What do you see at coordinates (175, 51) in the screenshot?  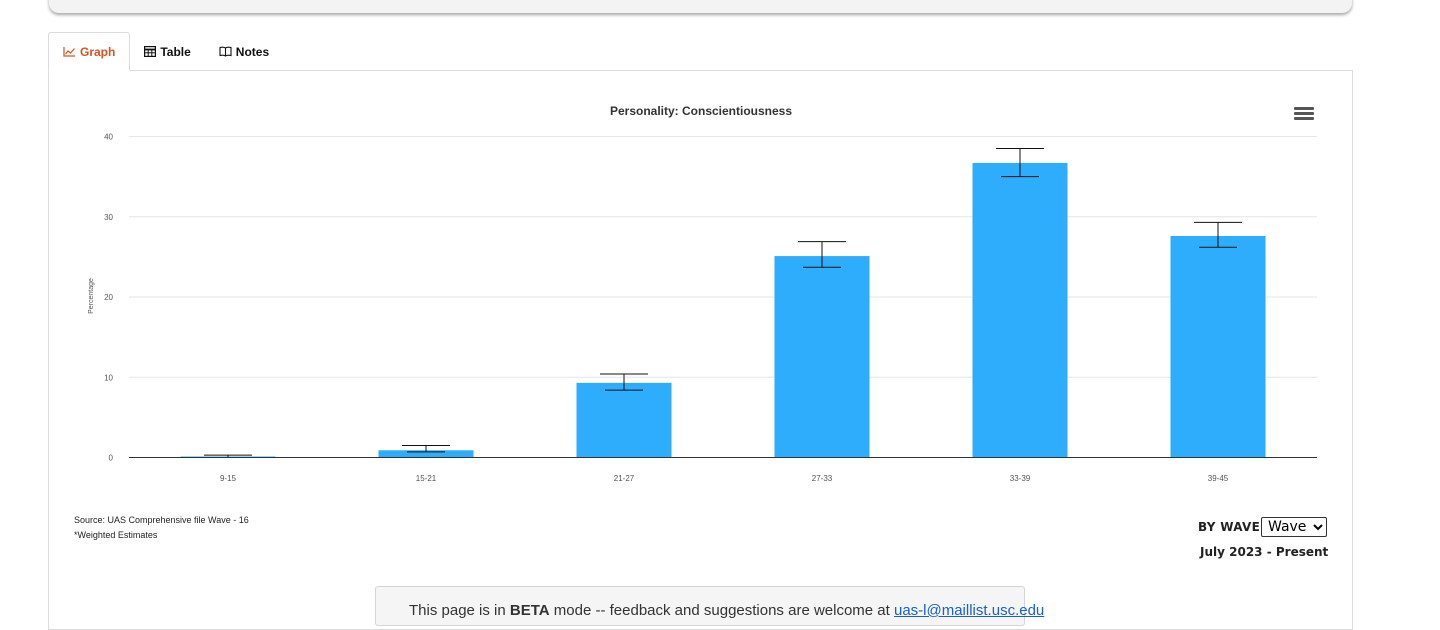 I see `tab-table-label: Table` at bounding box center [175, 51].